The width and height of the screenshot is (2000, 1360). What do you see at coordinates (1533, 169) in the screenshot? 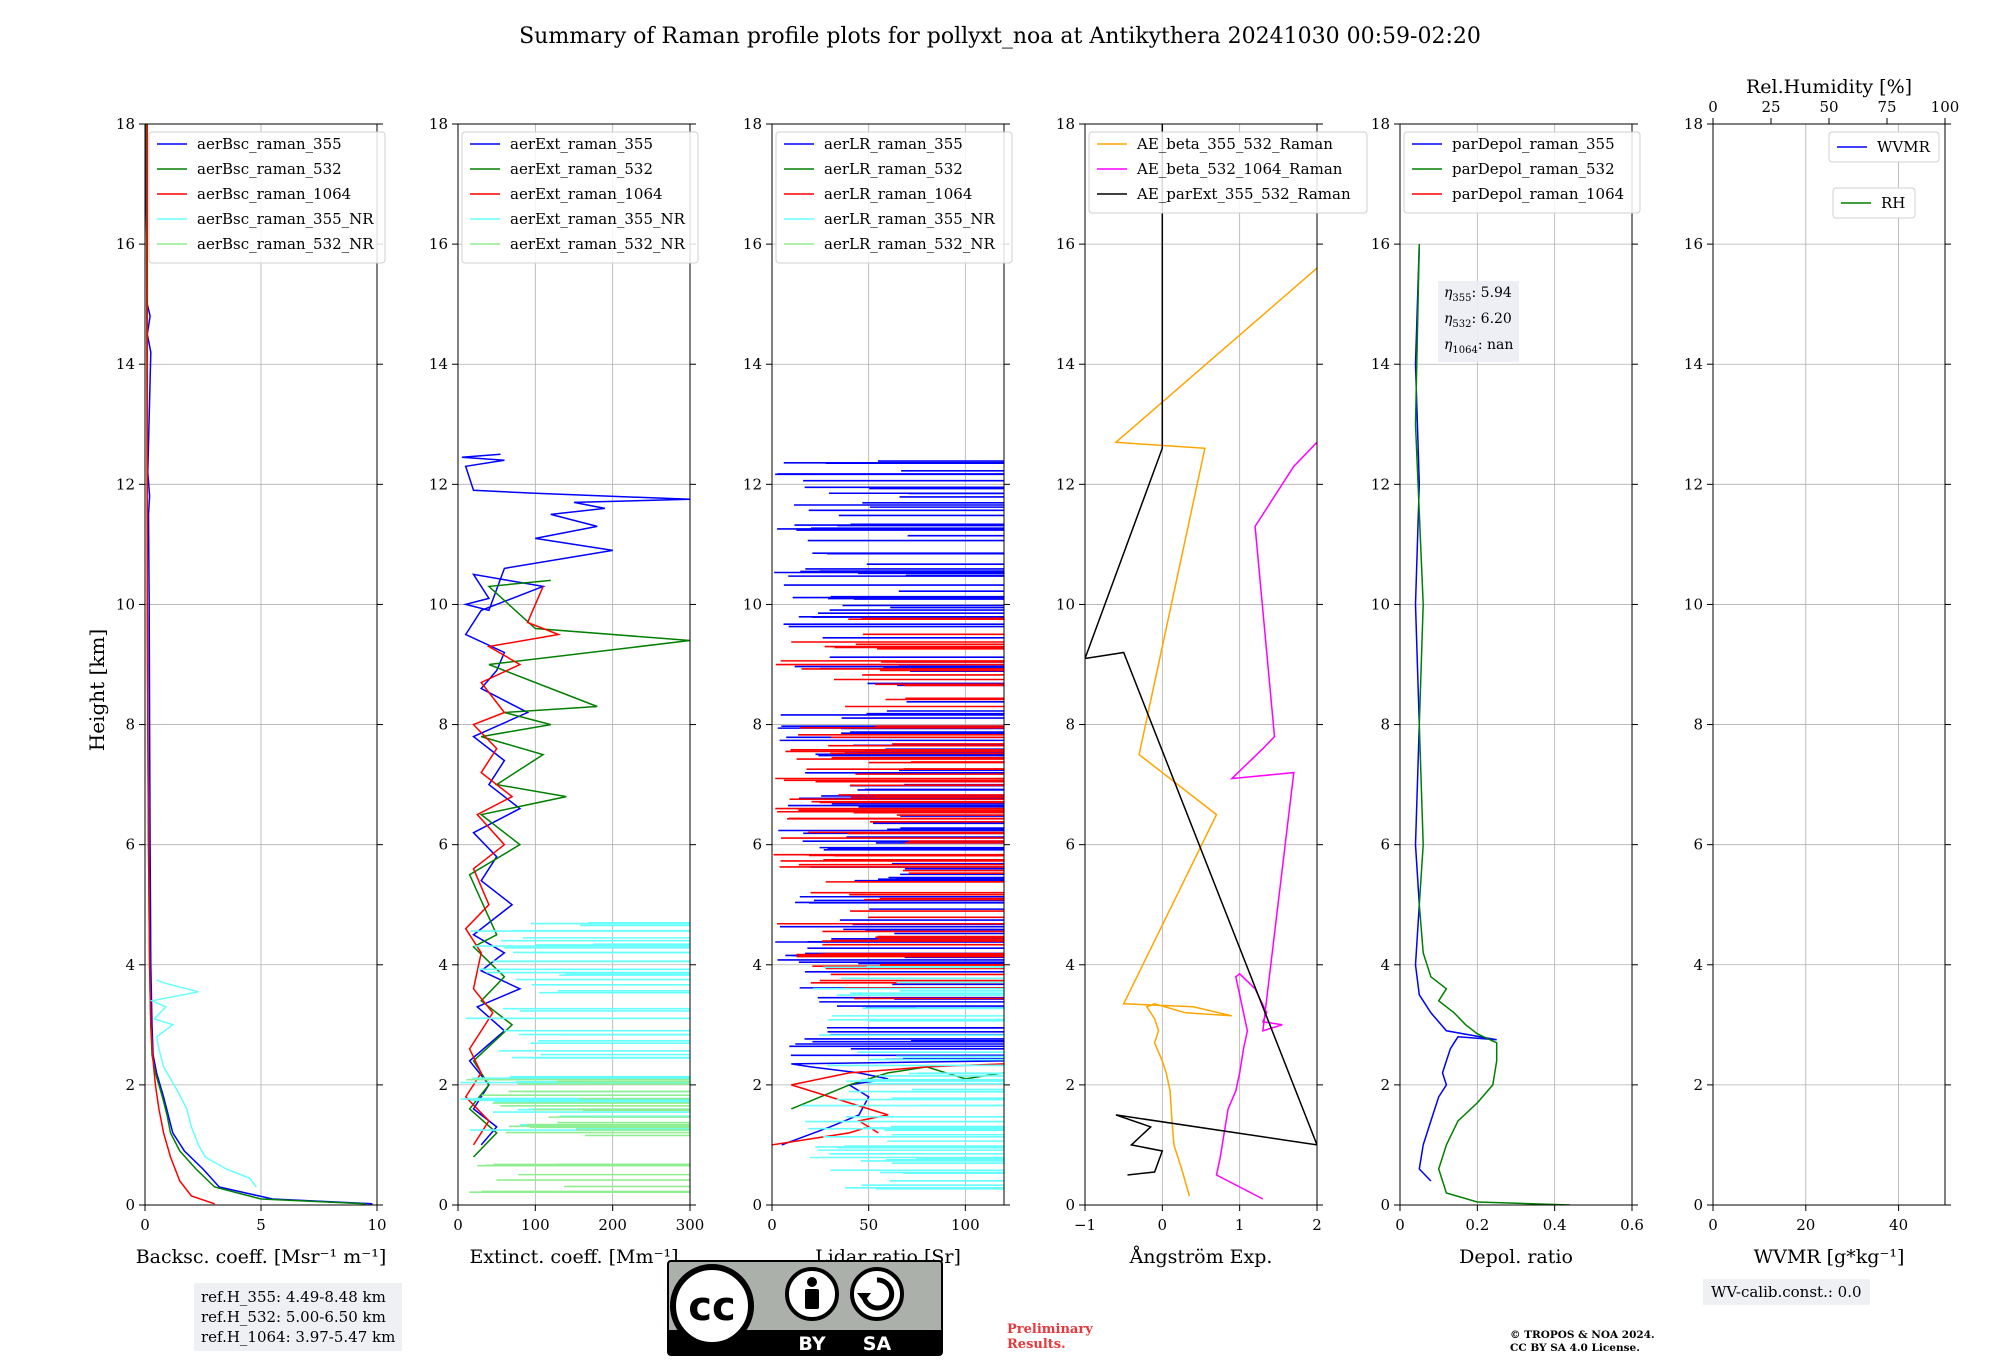
I see `legend-label: parDepol_raman_532` at bounding box center [1533, 169].